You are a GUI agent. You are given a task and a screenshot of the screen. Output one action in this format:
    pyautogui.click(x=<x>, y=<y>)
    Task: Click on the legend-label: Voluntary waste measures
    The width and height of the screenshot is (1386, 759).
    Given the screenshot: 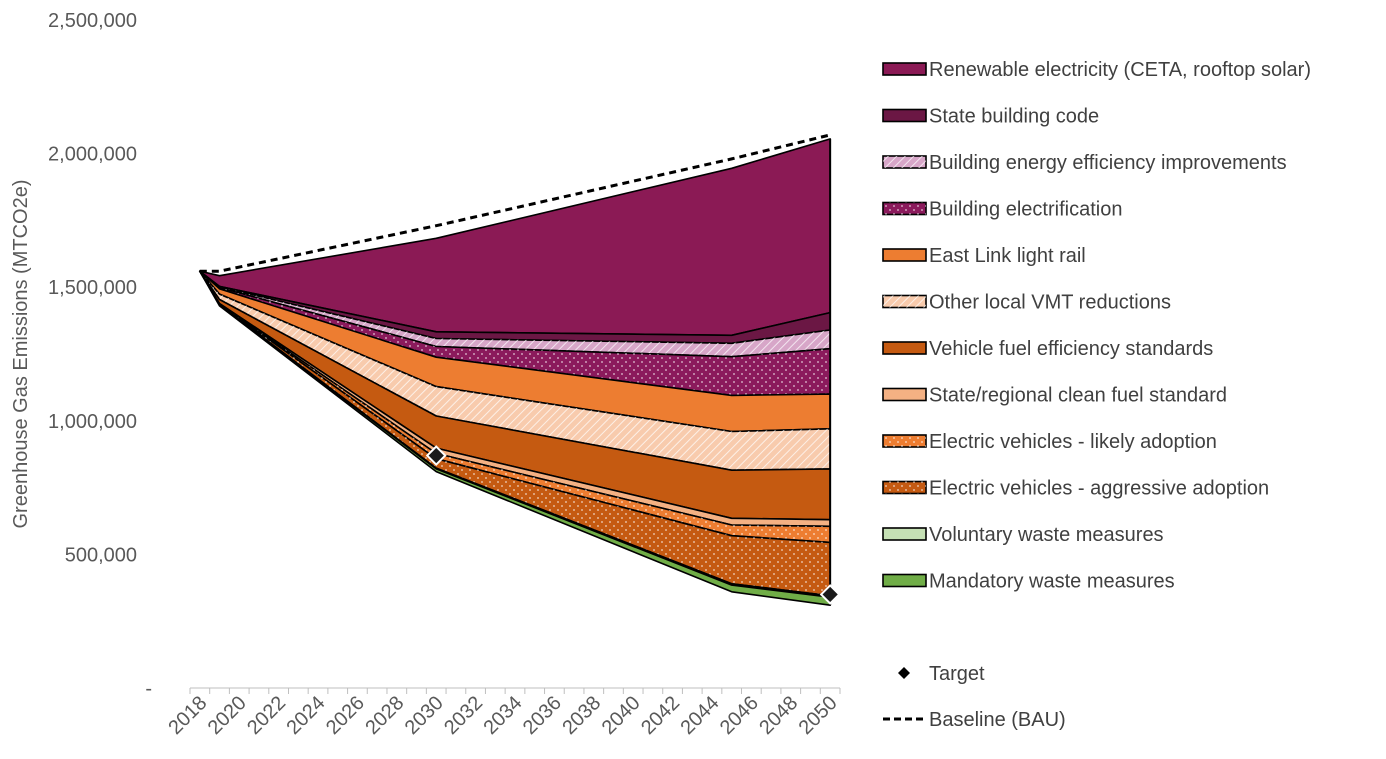 What is the action you would take?
    pyautogui.click(x=1046, y=535)
    